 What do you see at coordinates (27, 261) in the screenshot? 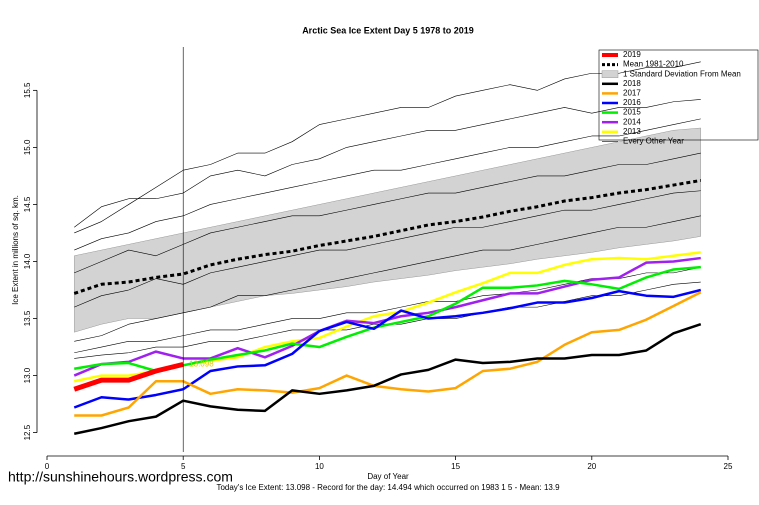
I see `y-tick-label: 14.0` at bounding box center [27, 261].